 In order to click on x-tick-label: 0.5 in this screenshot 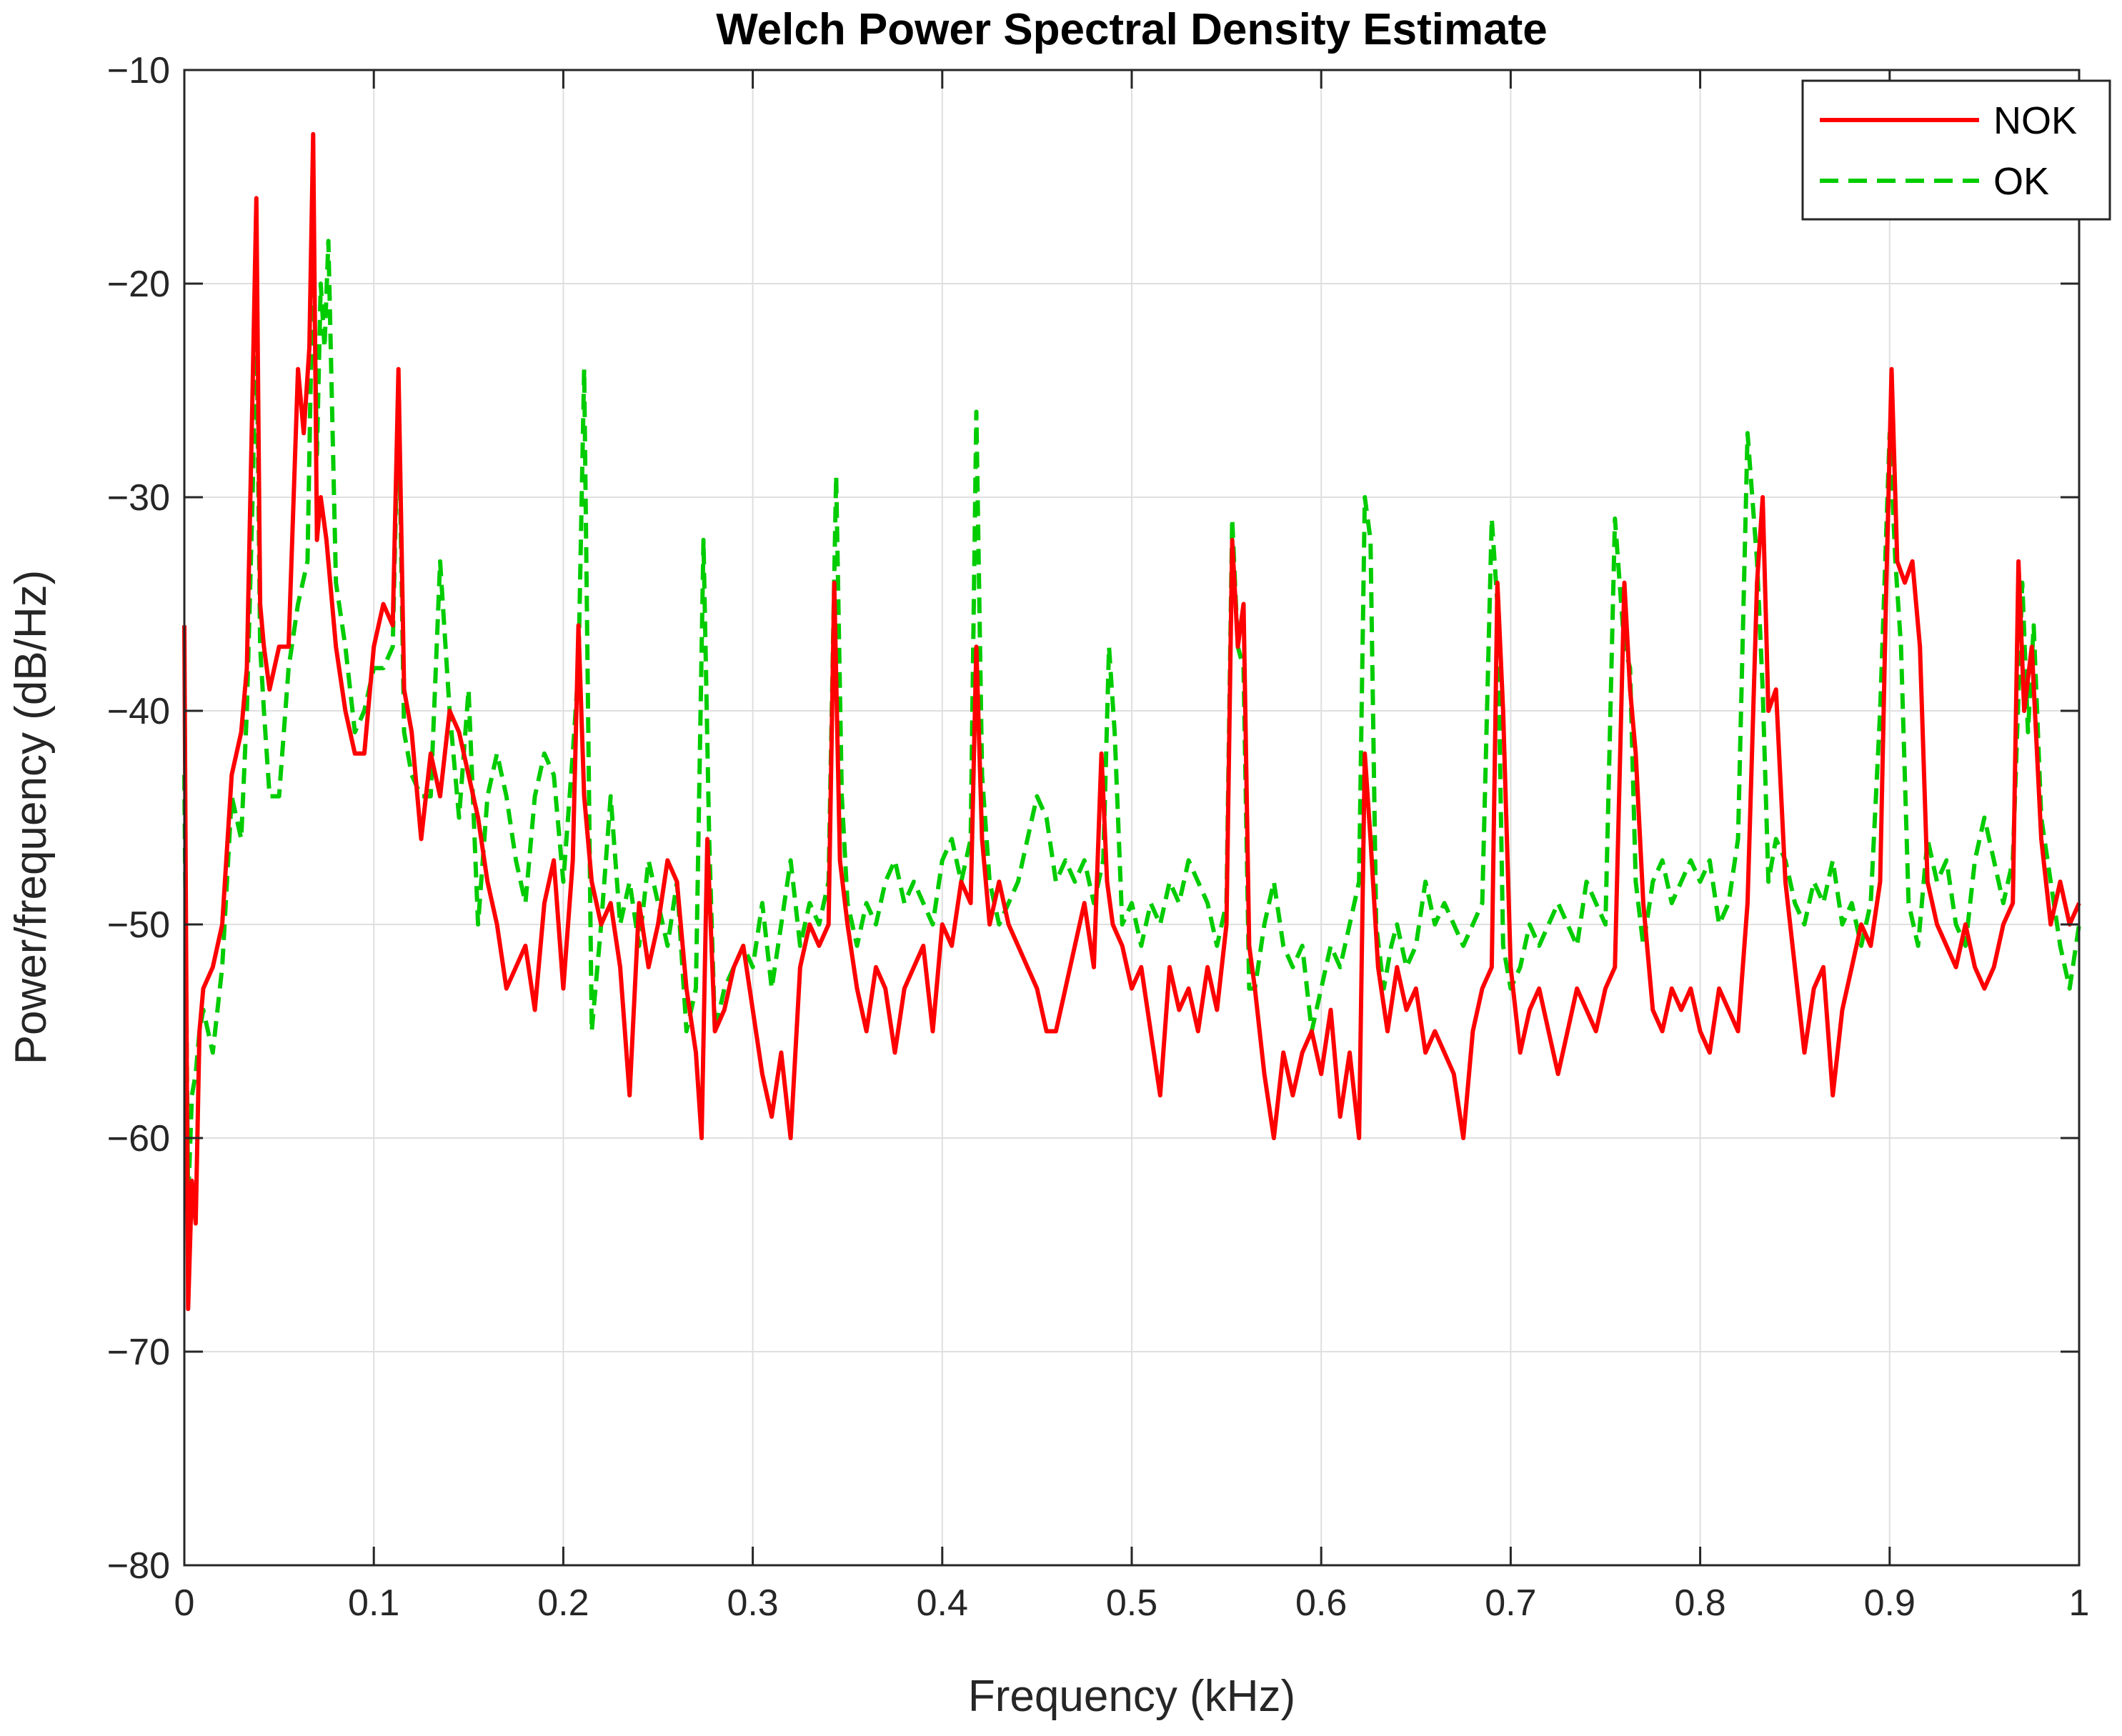, I will do `click(1131, 1603)`.